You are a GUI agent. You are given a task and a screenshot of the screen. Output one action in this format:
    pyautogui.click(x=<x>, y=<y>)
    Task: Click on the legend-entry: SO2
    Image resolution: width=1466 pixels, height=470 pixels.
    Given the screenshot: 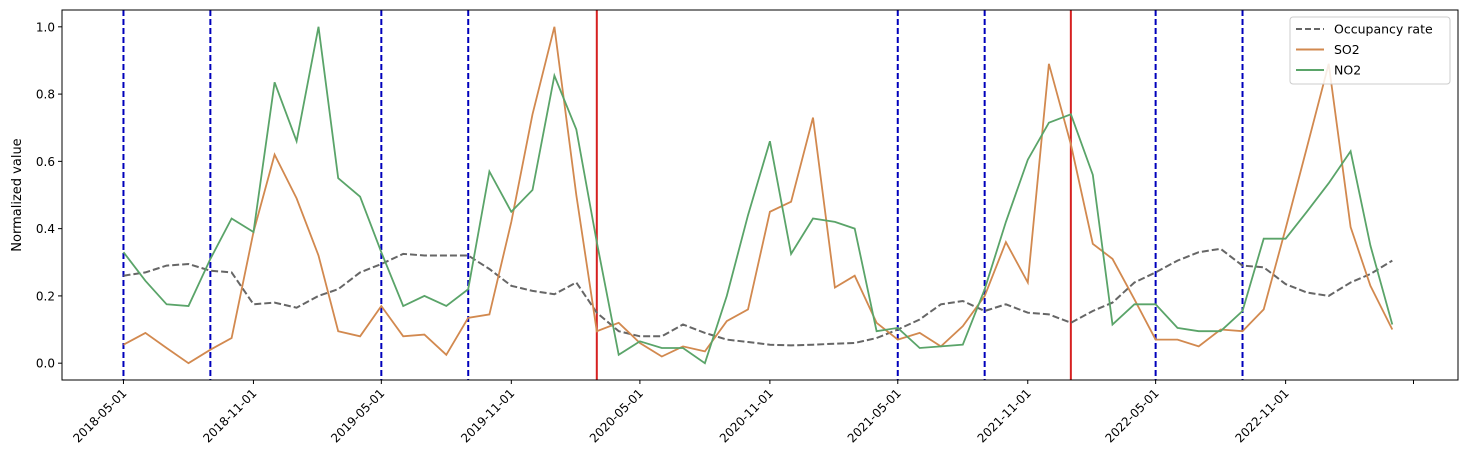 What is the action you would take?
    pyautogui.click(x=1347, y=49)
    